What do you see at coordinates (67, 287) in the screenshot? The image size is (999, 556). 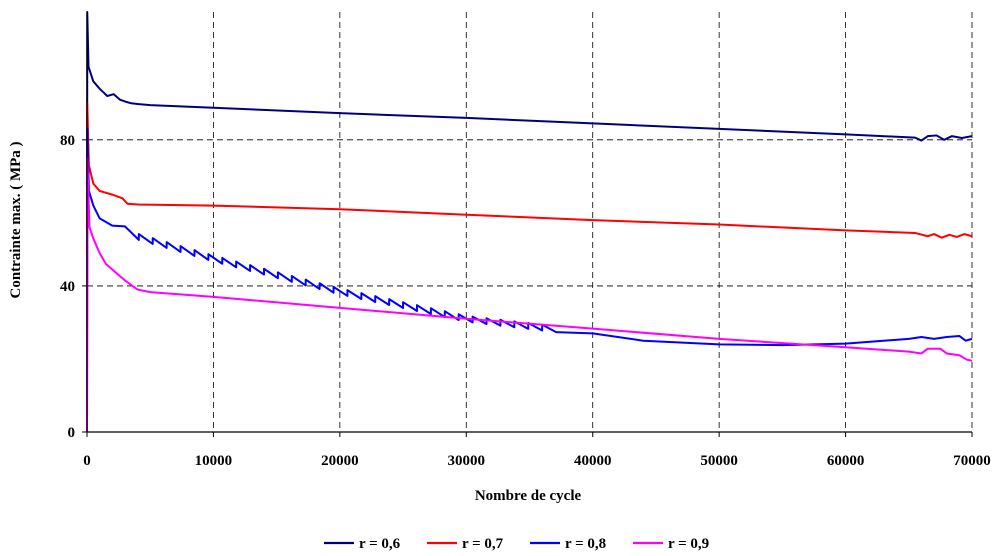 I see `y-tick-label: 40` at bounding box center [67, 287].